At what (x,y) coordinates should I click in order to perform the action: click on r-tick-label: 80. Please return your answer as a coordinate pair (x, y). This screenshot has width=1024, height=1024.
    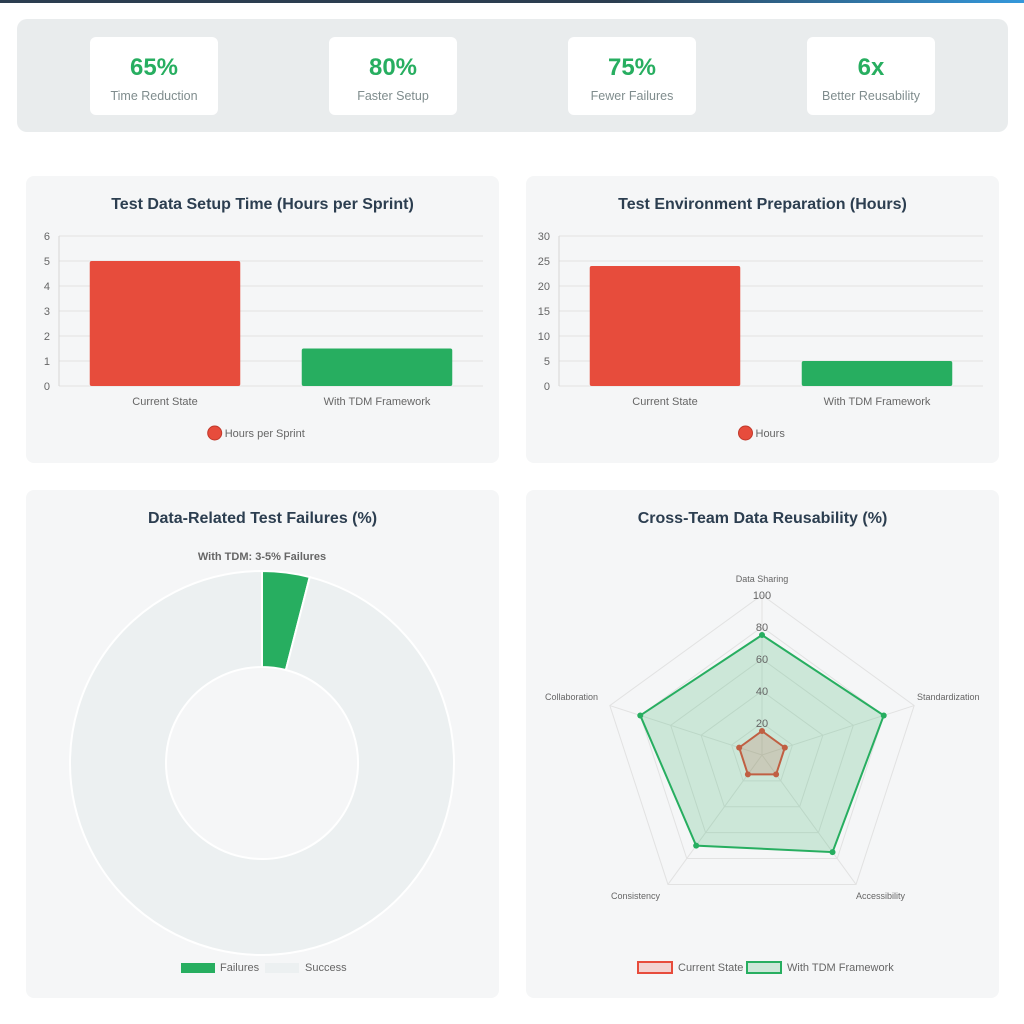
    Looking at the image, I should click on (762, 628).